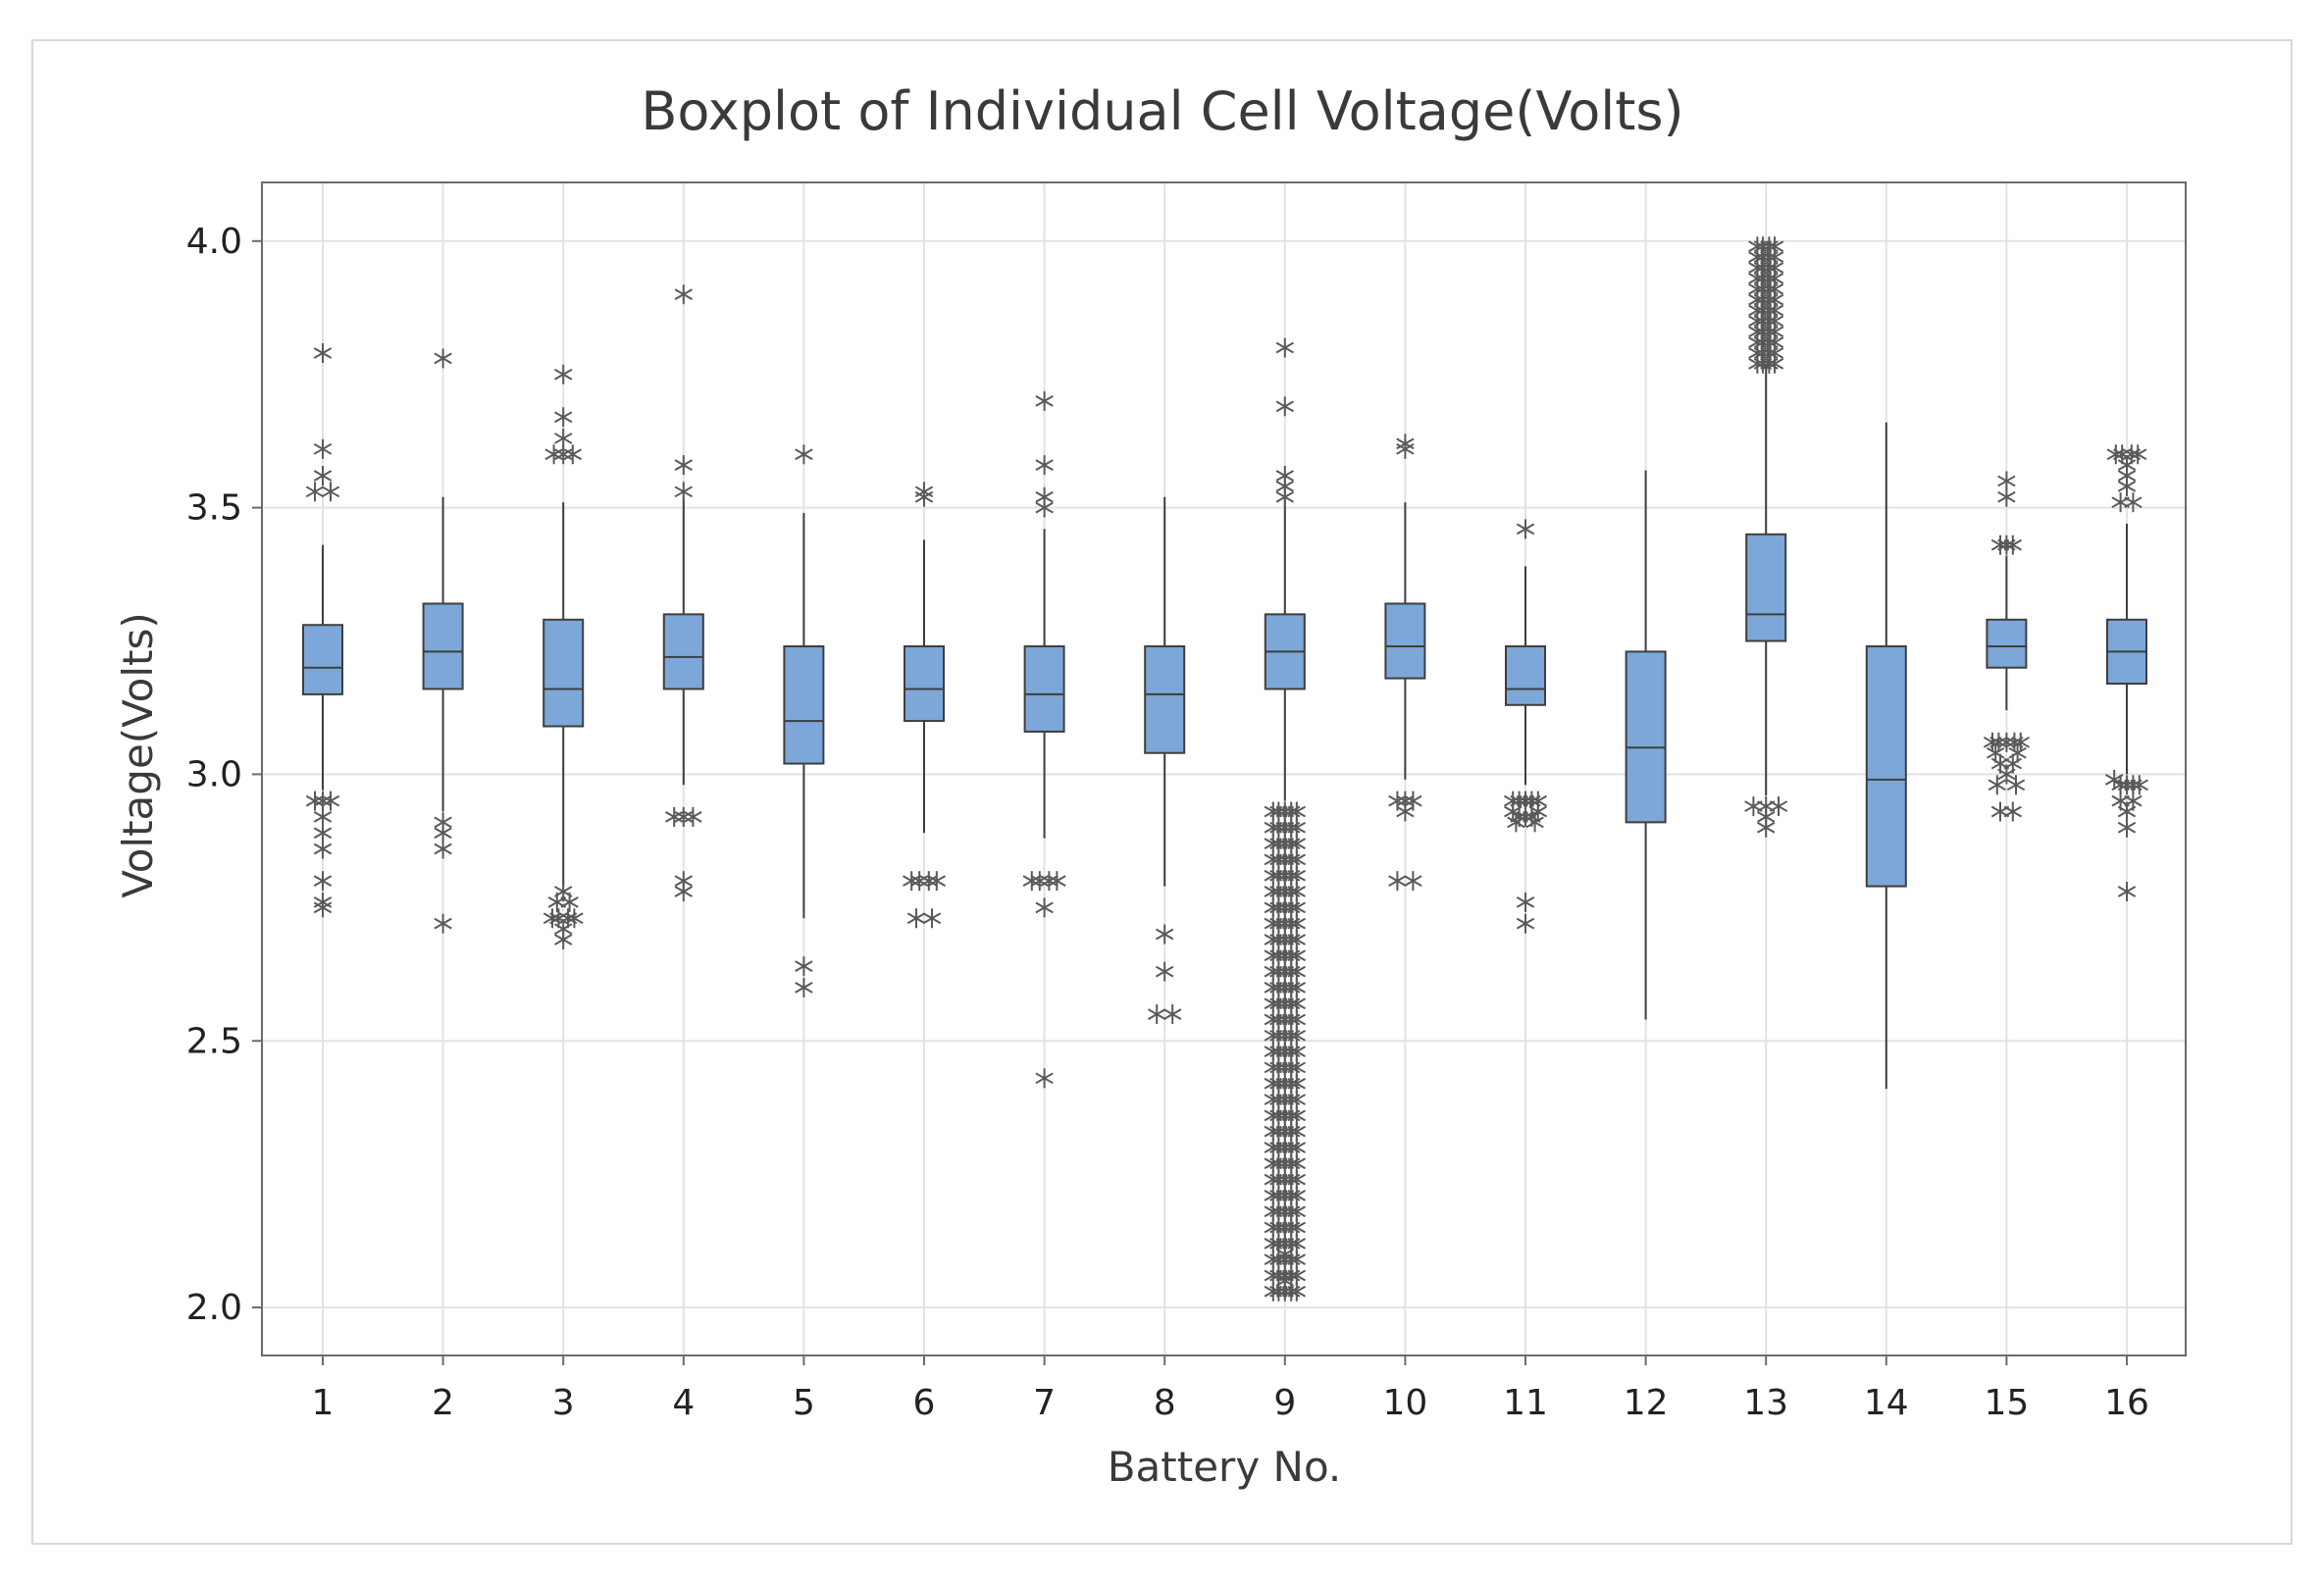  Describe the element at coordinates (214, 508) in the screenshot. I see `y-tick-label: 3.5` at that location.